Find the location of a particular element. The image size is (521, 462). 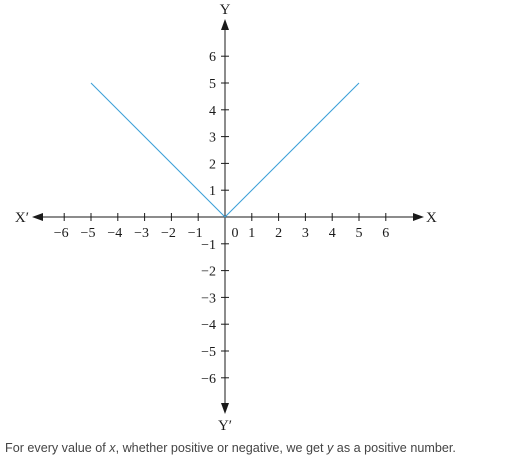

x-axis-name: X is located at coordinates (431, 218).